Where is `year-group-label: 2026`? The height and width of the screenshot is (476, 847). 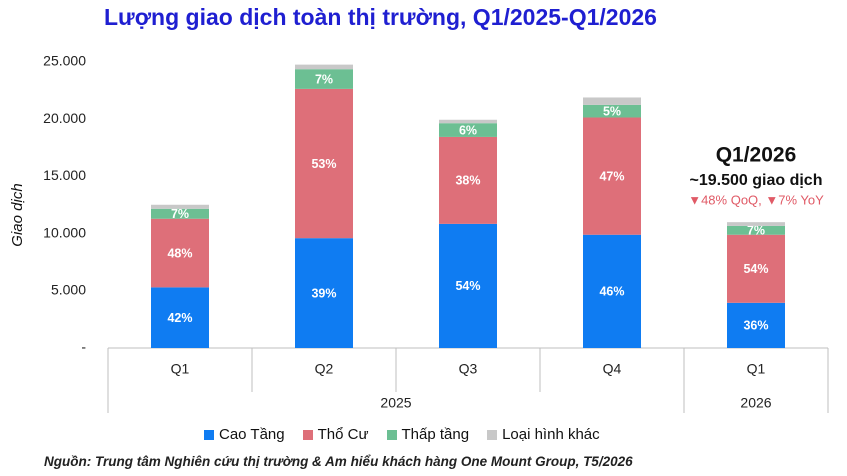 year-group-label: 2026 is located at coordinates (755, 403).